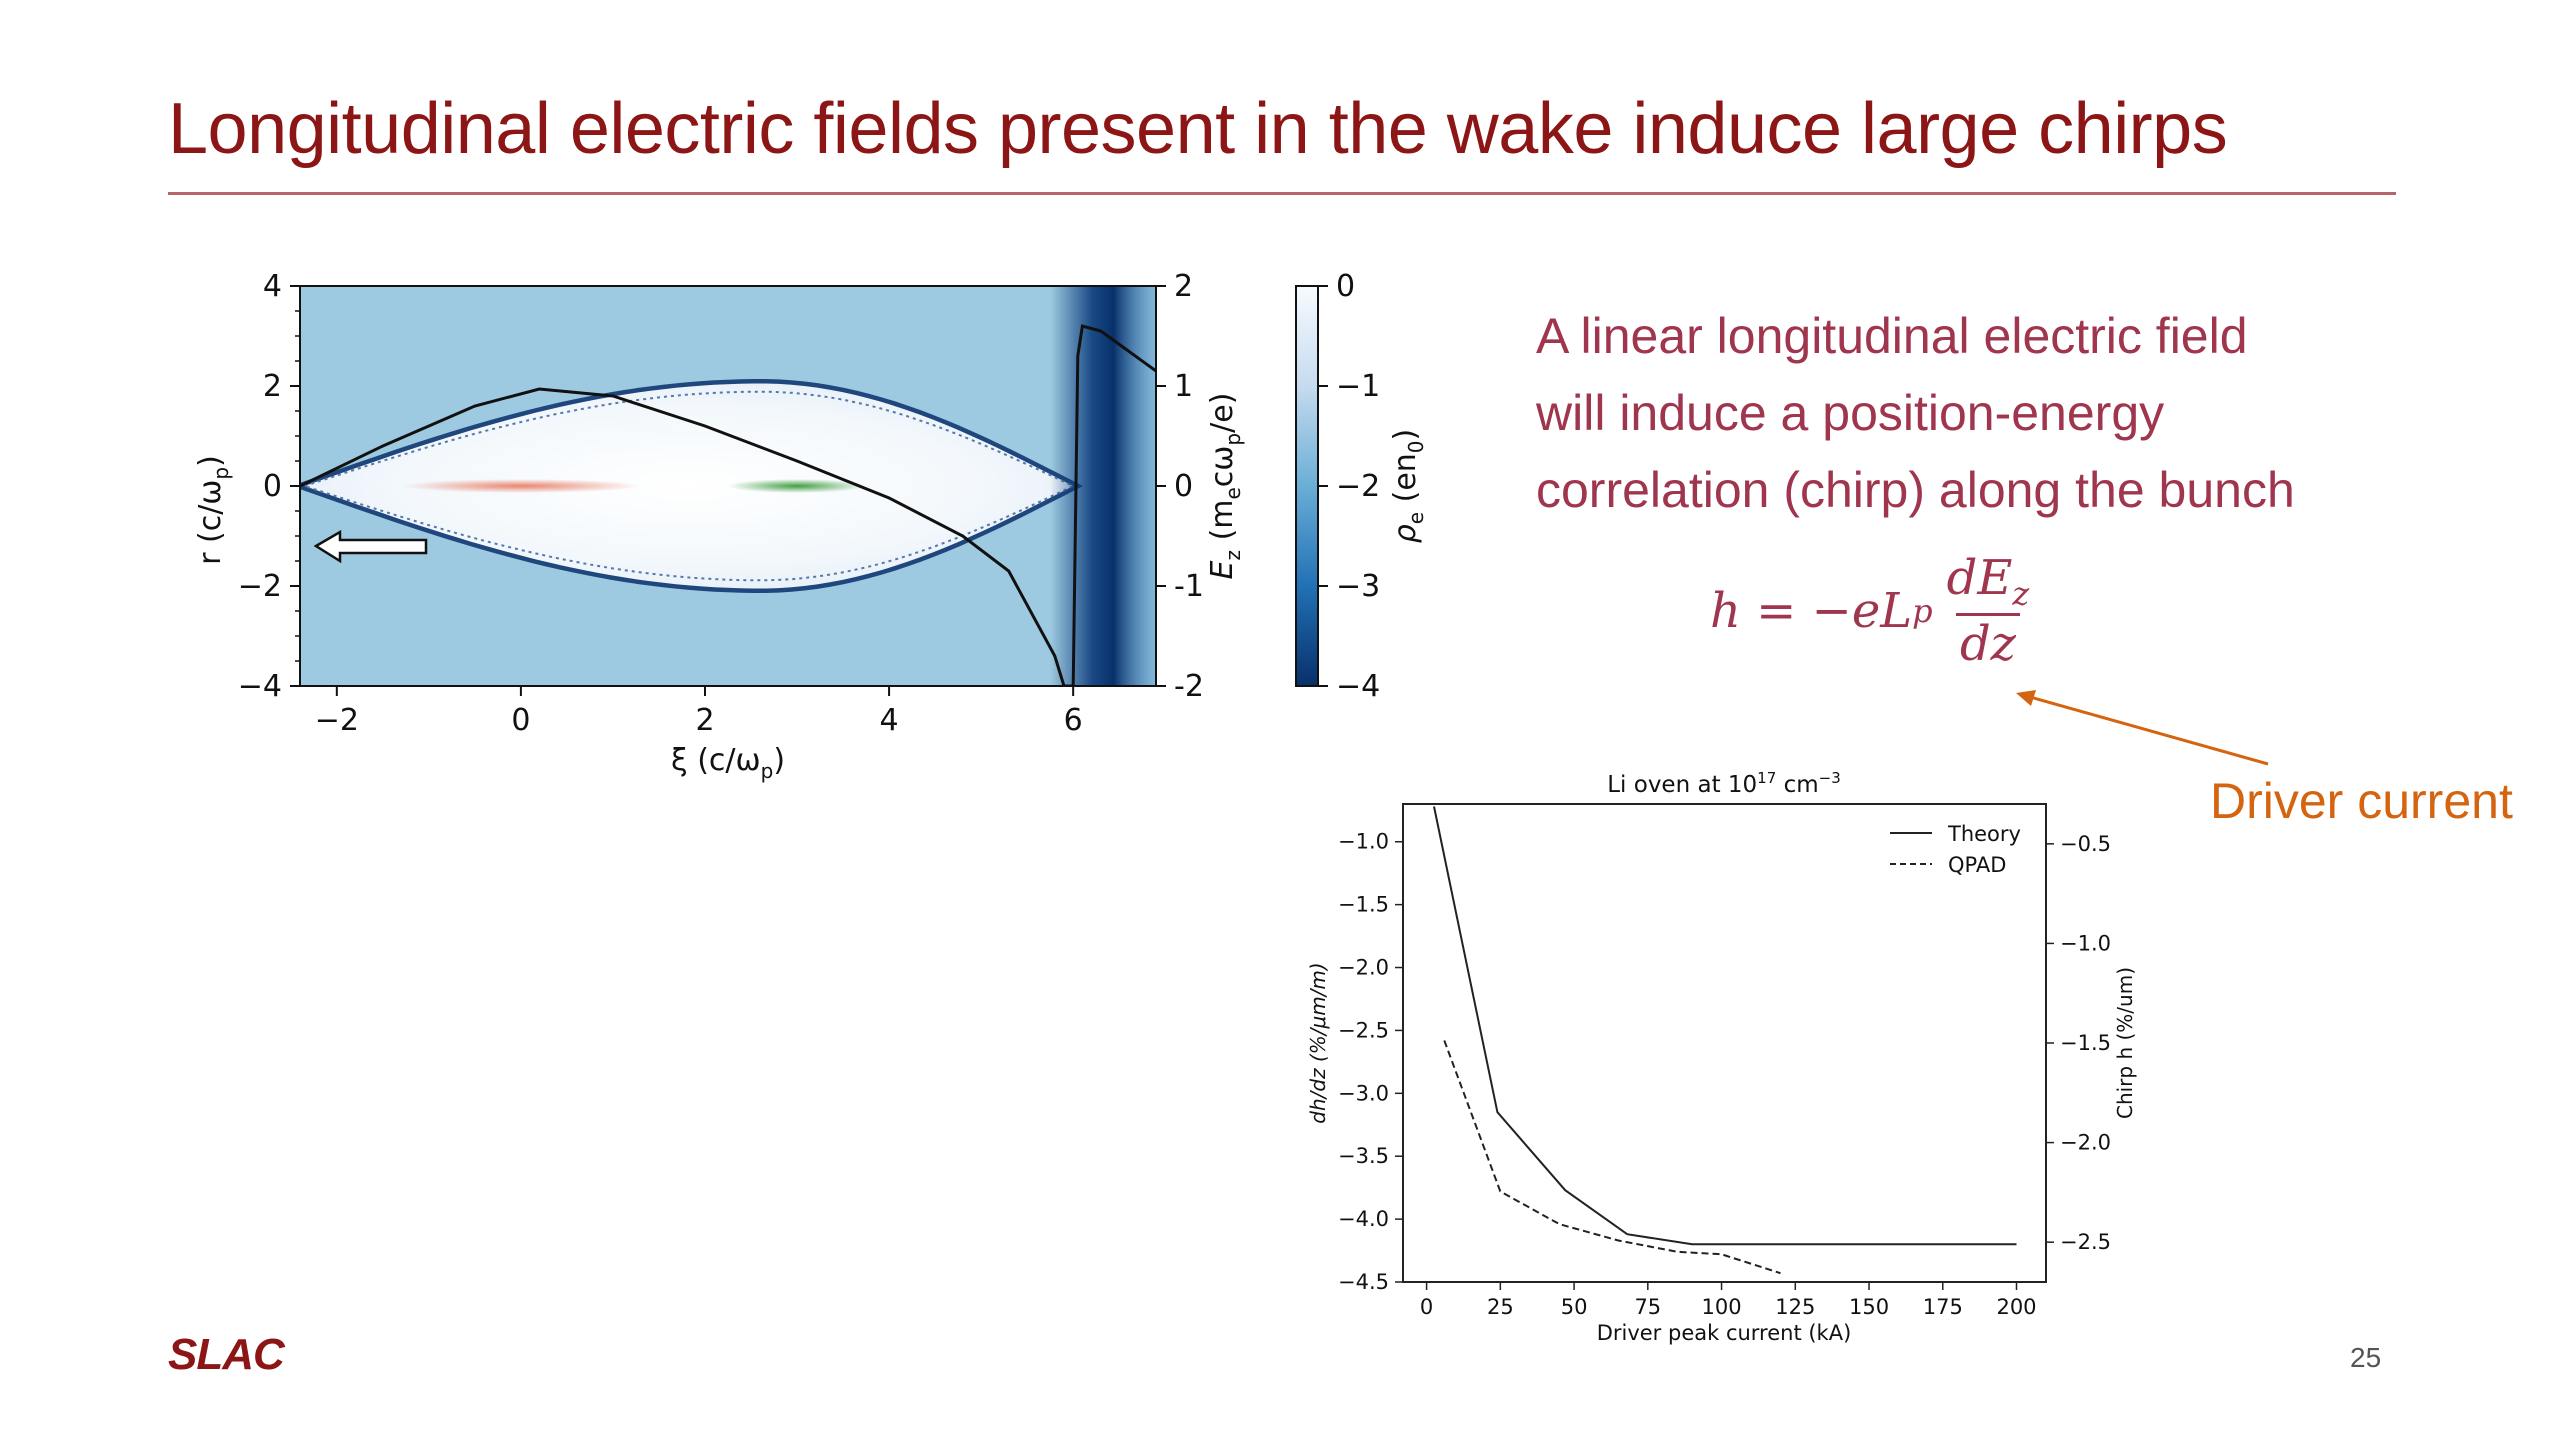 This screenshot has height=1440, width=2560. Describe the element at coordinates (272, 286) in the screenshot. I see `heatmap-ytick-label: 4` at that location.